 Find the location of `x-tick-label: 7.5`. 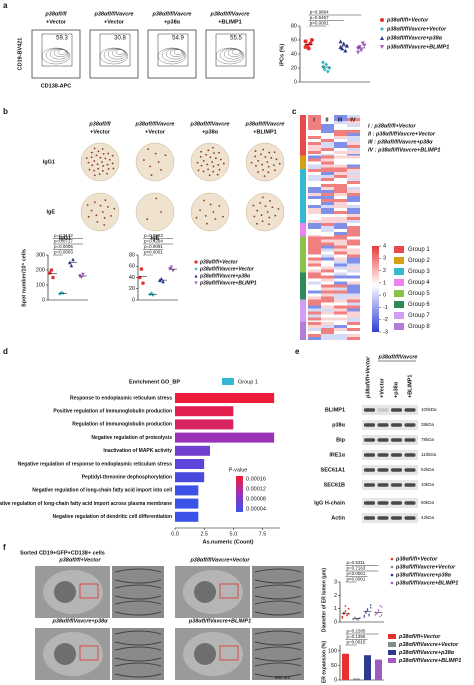

x-tick-label: 7.5 is located at coordinates (263, 534).